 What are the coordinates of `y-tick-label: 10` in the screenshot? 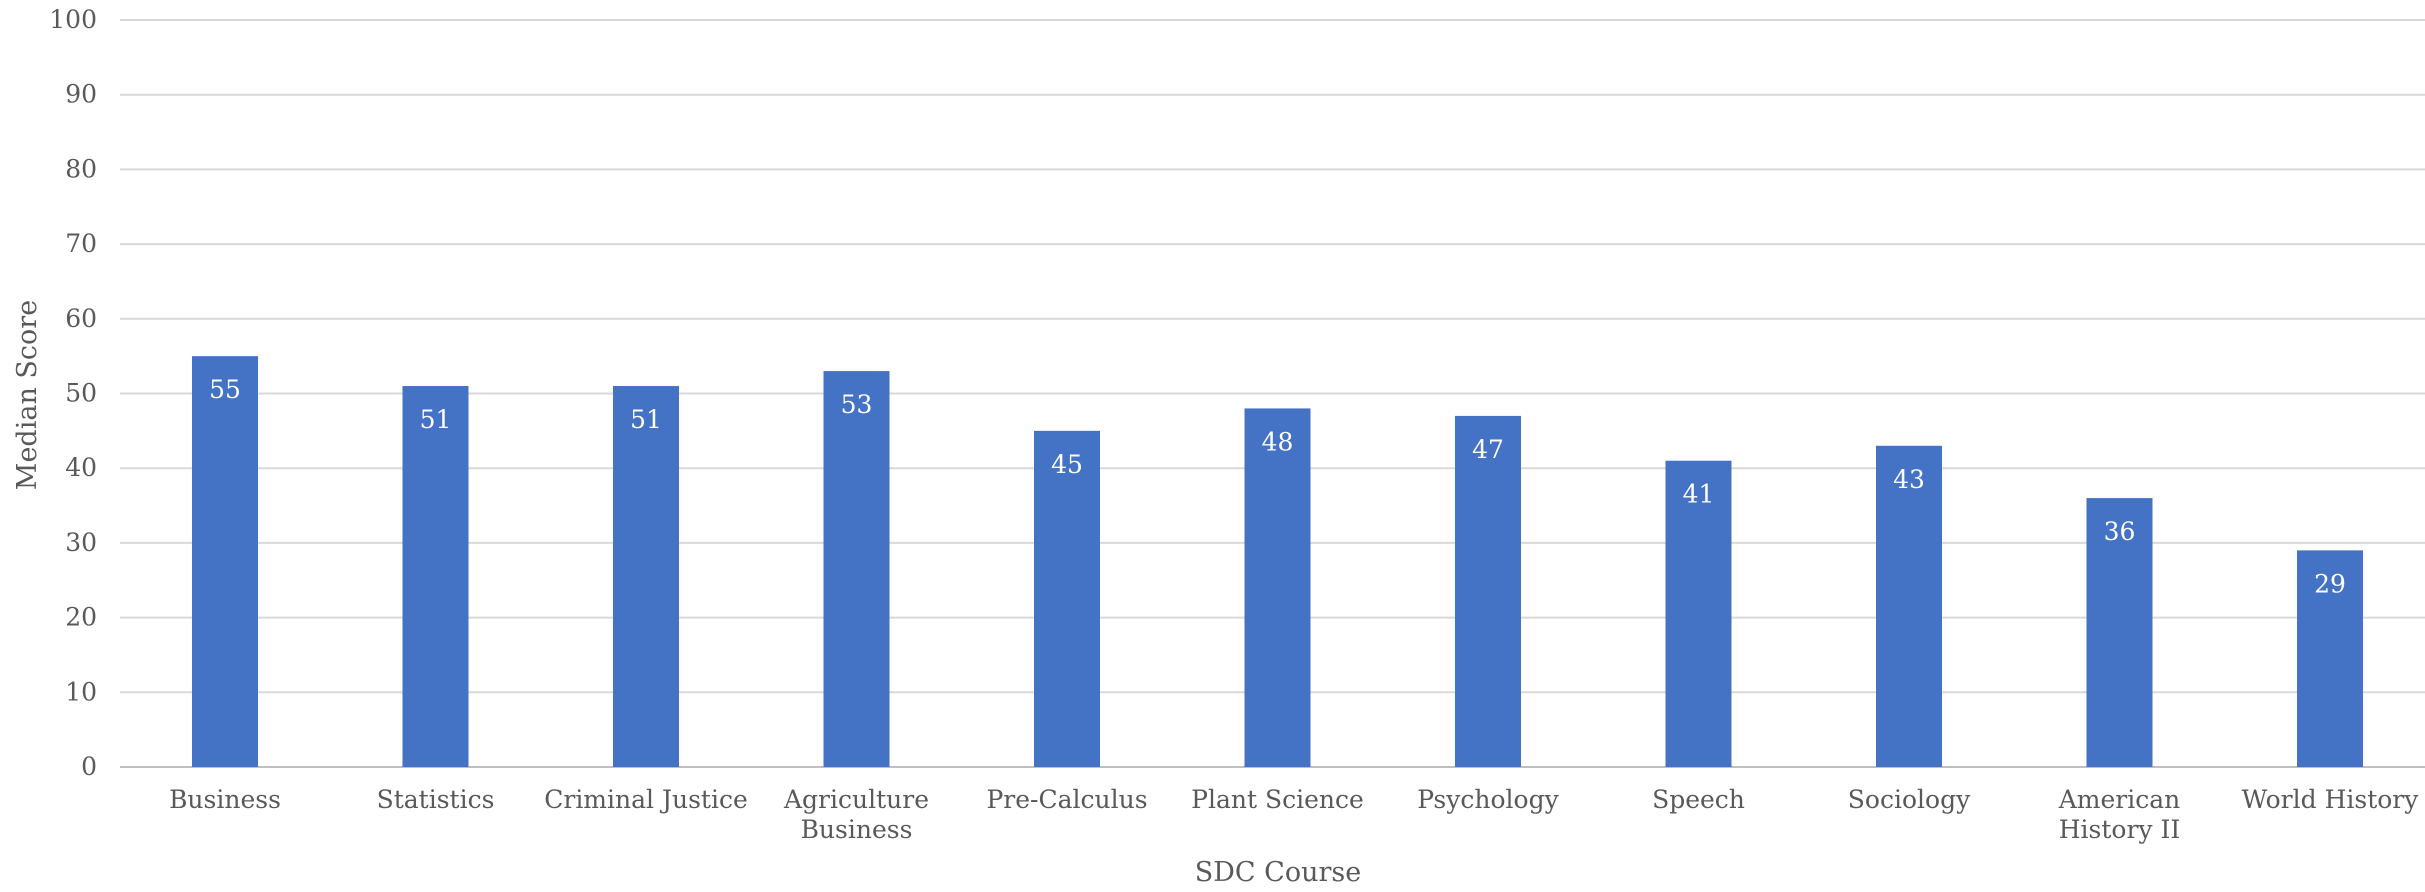 It's located at (81, 691).